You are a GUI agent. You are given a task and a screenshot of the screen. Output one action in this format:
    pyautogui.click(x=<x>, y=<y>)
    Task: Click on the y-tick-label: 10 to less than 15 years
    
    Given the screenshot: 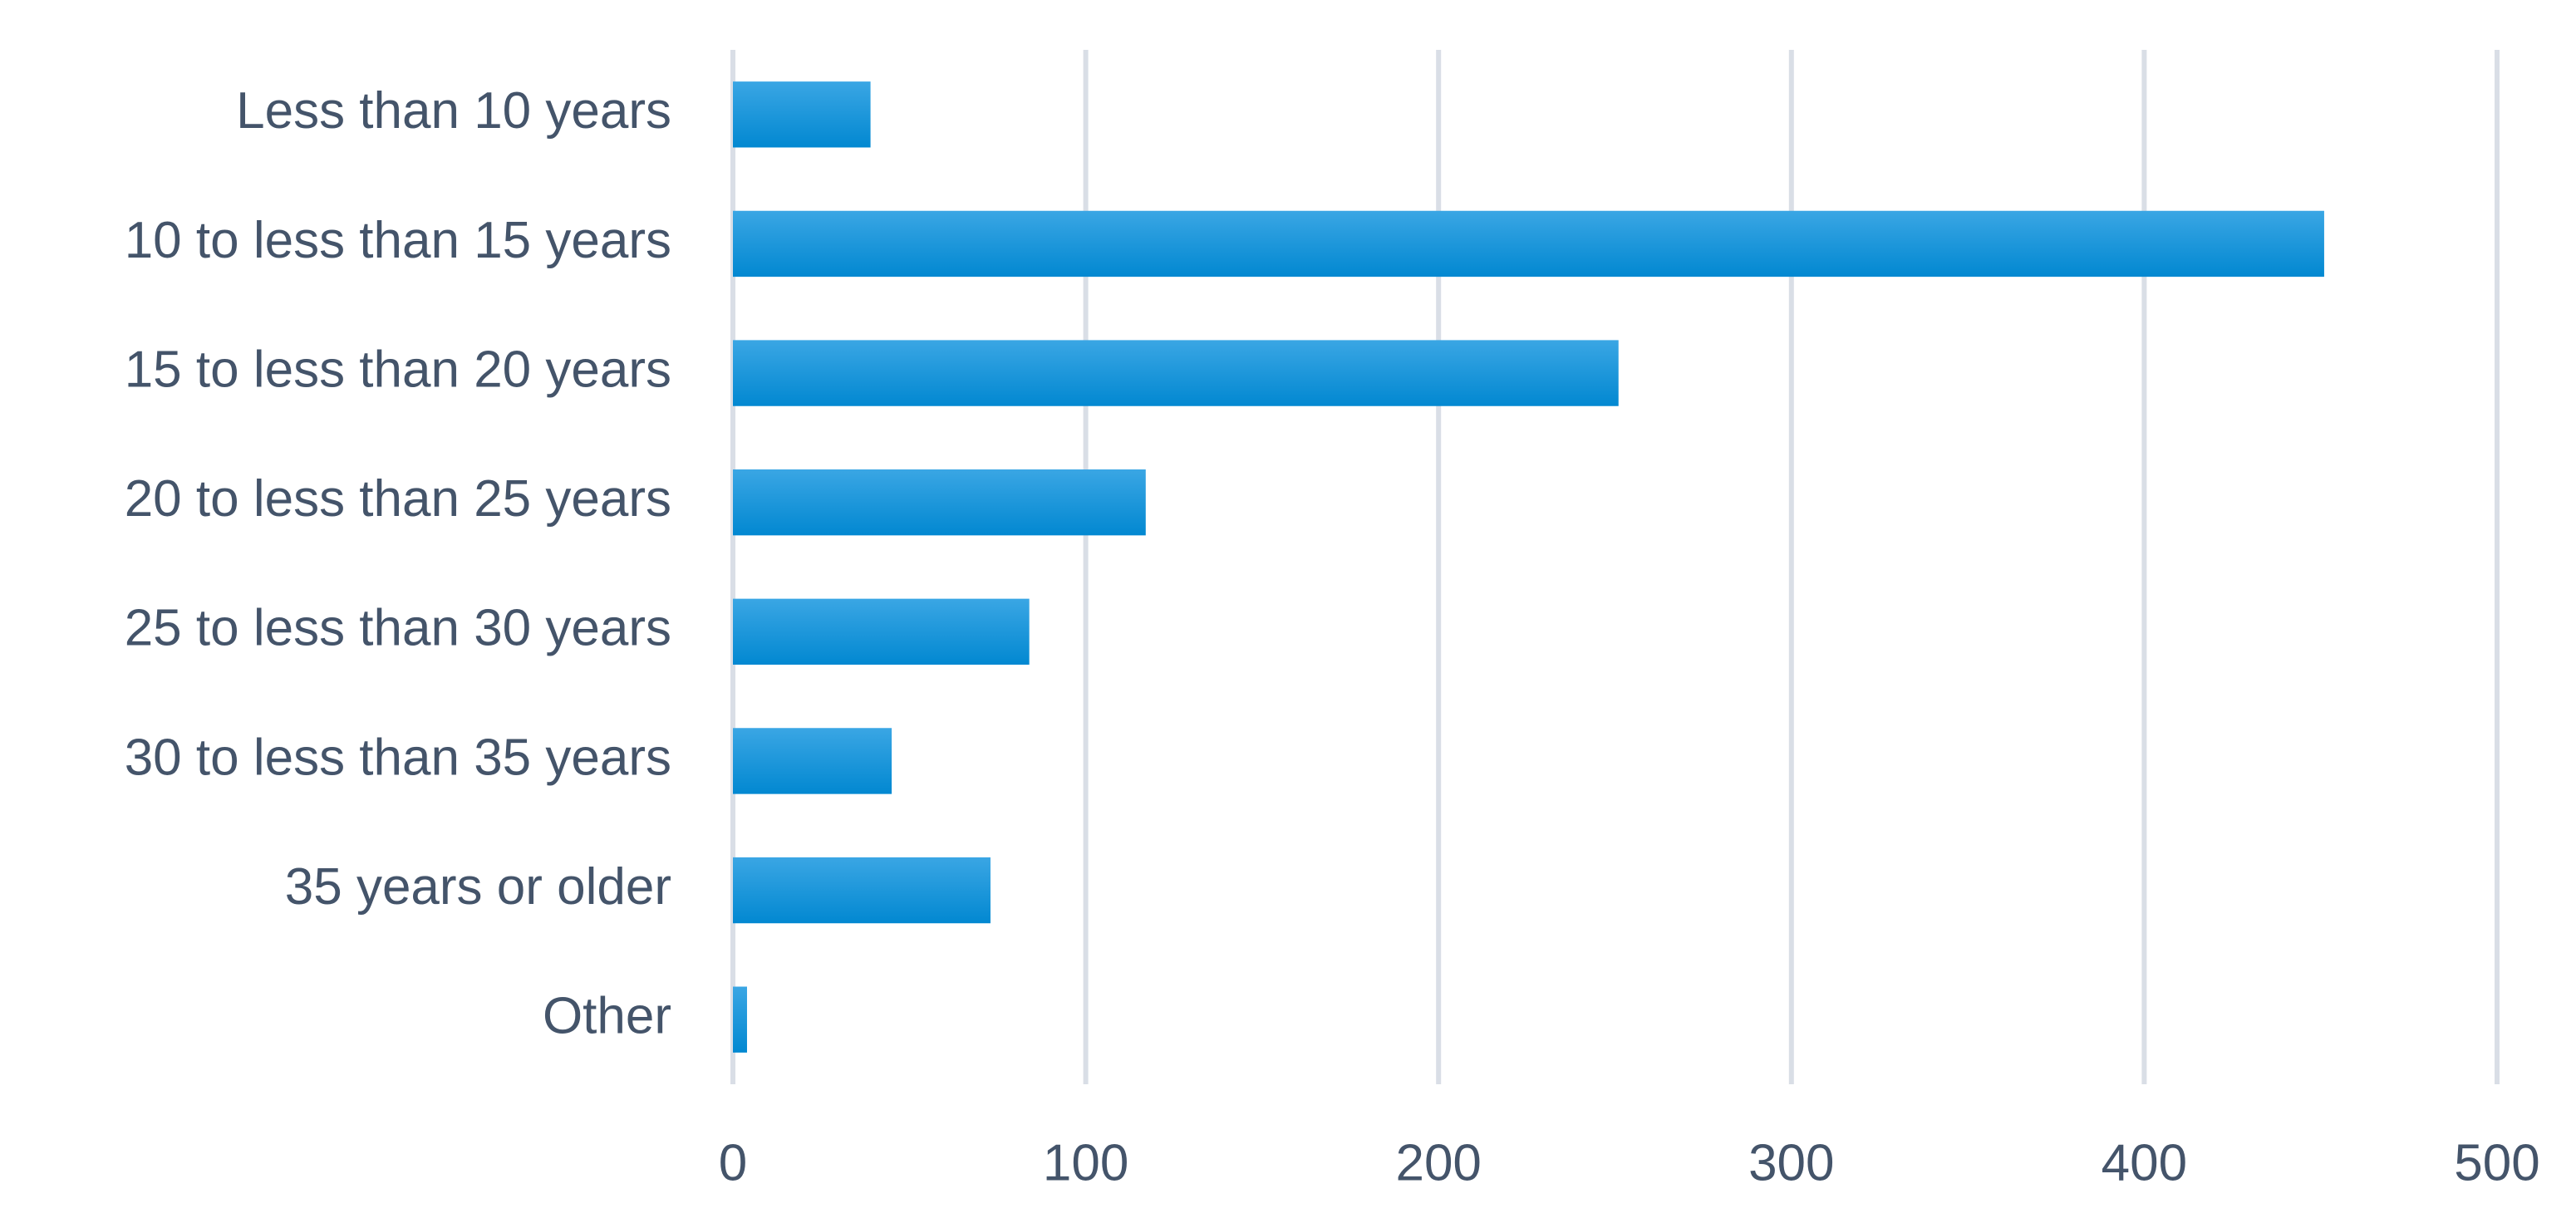 What is the action you would take?
    pyautogui.click(x=398, y=240)
    